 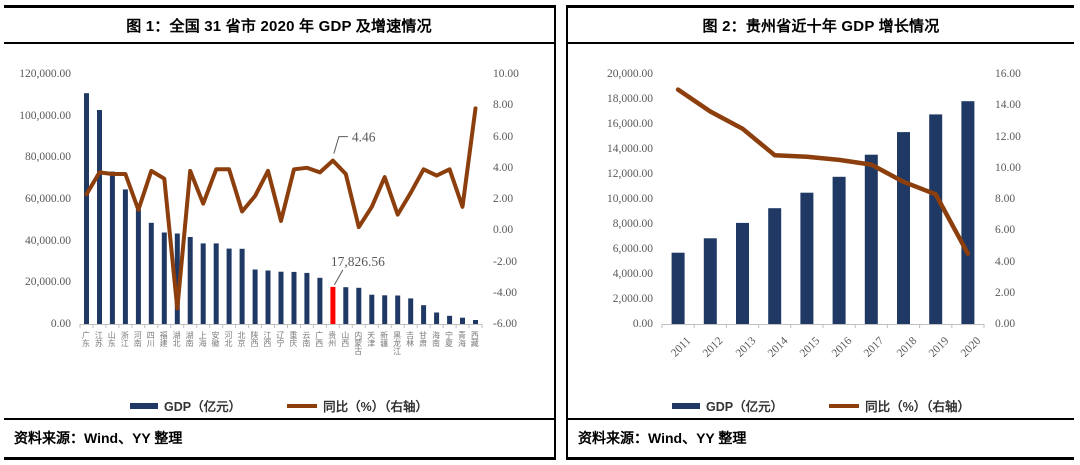 I want to click on x-axis-category-label: 福建, so click(x=164, y=339).